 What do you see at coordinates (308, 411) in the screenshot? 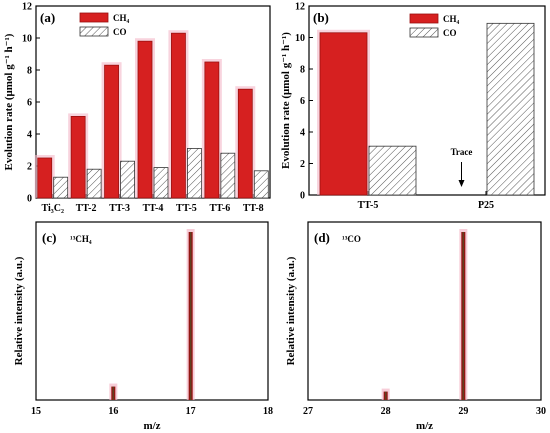
I see `x-tick-label: 27` at bounding box center [308, 411].